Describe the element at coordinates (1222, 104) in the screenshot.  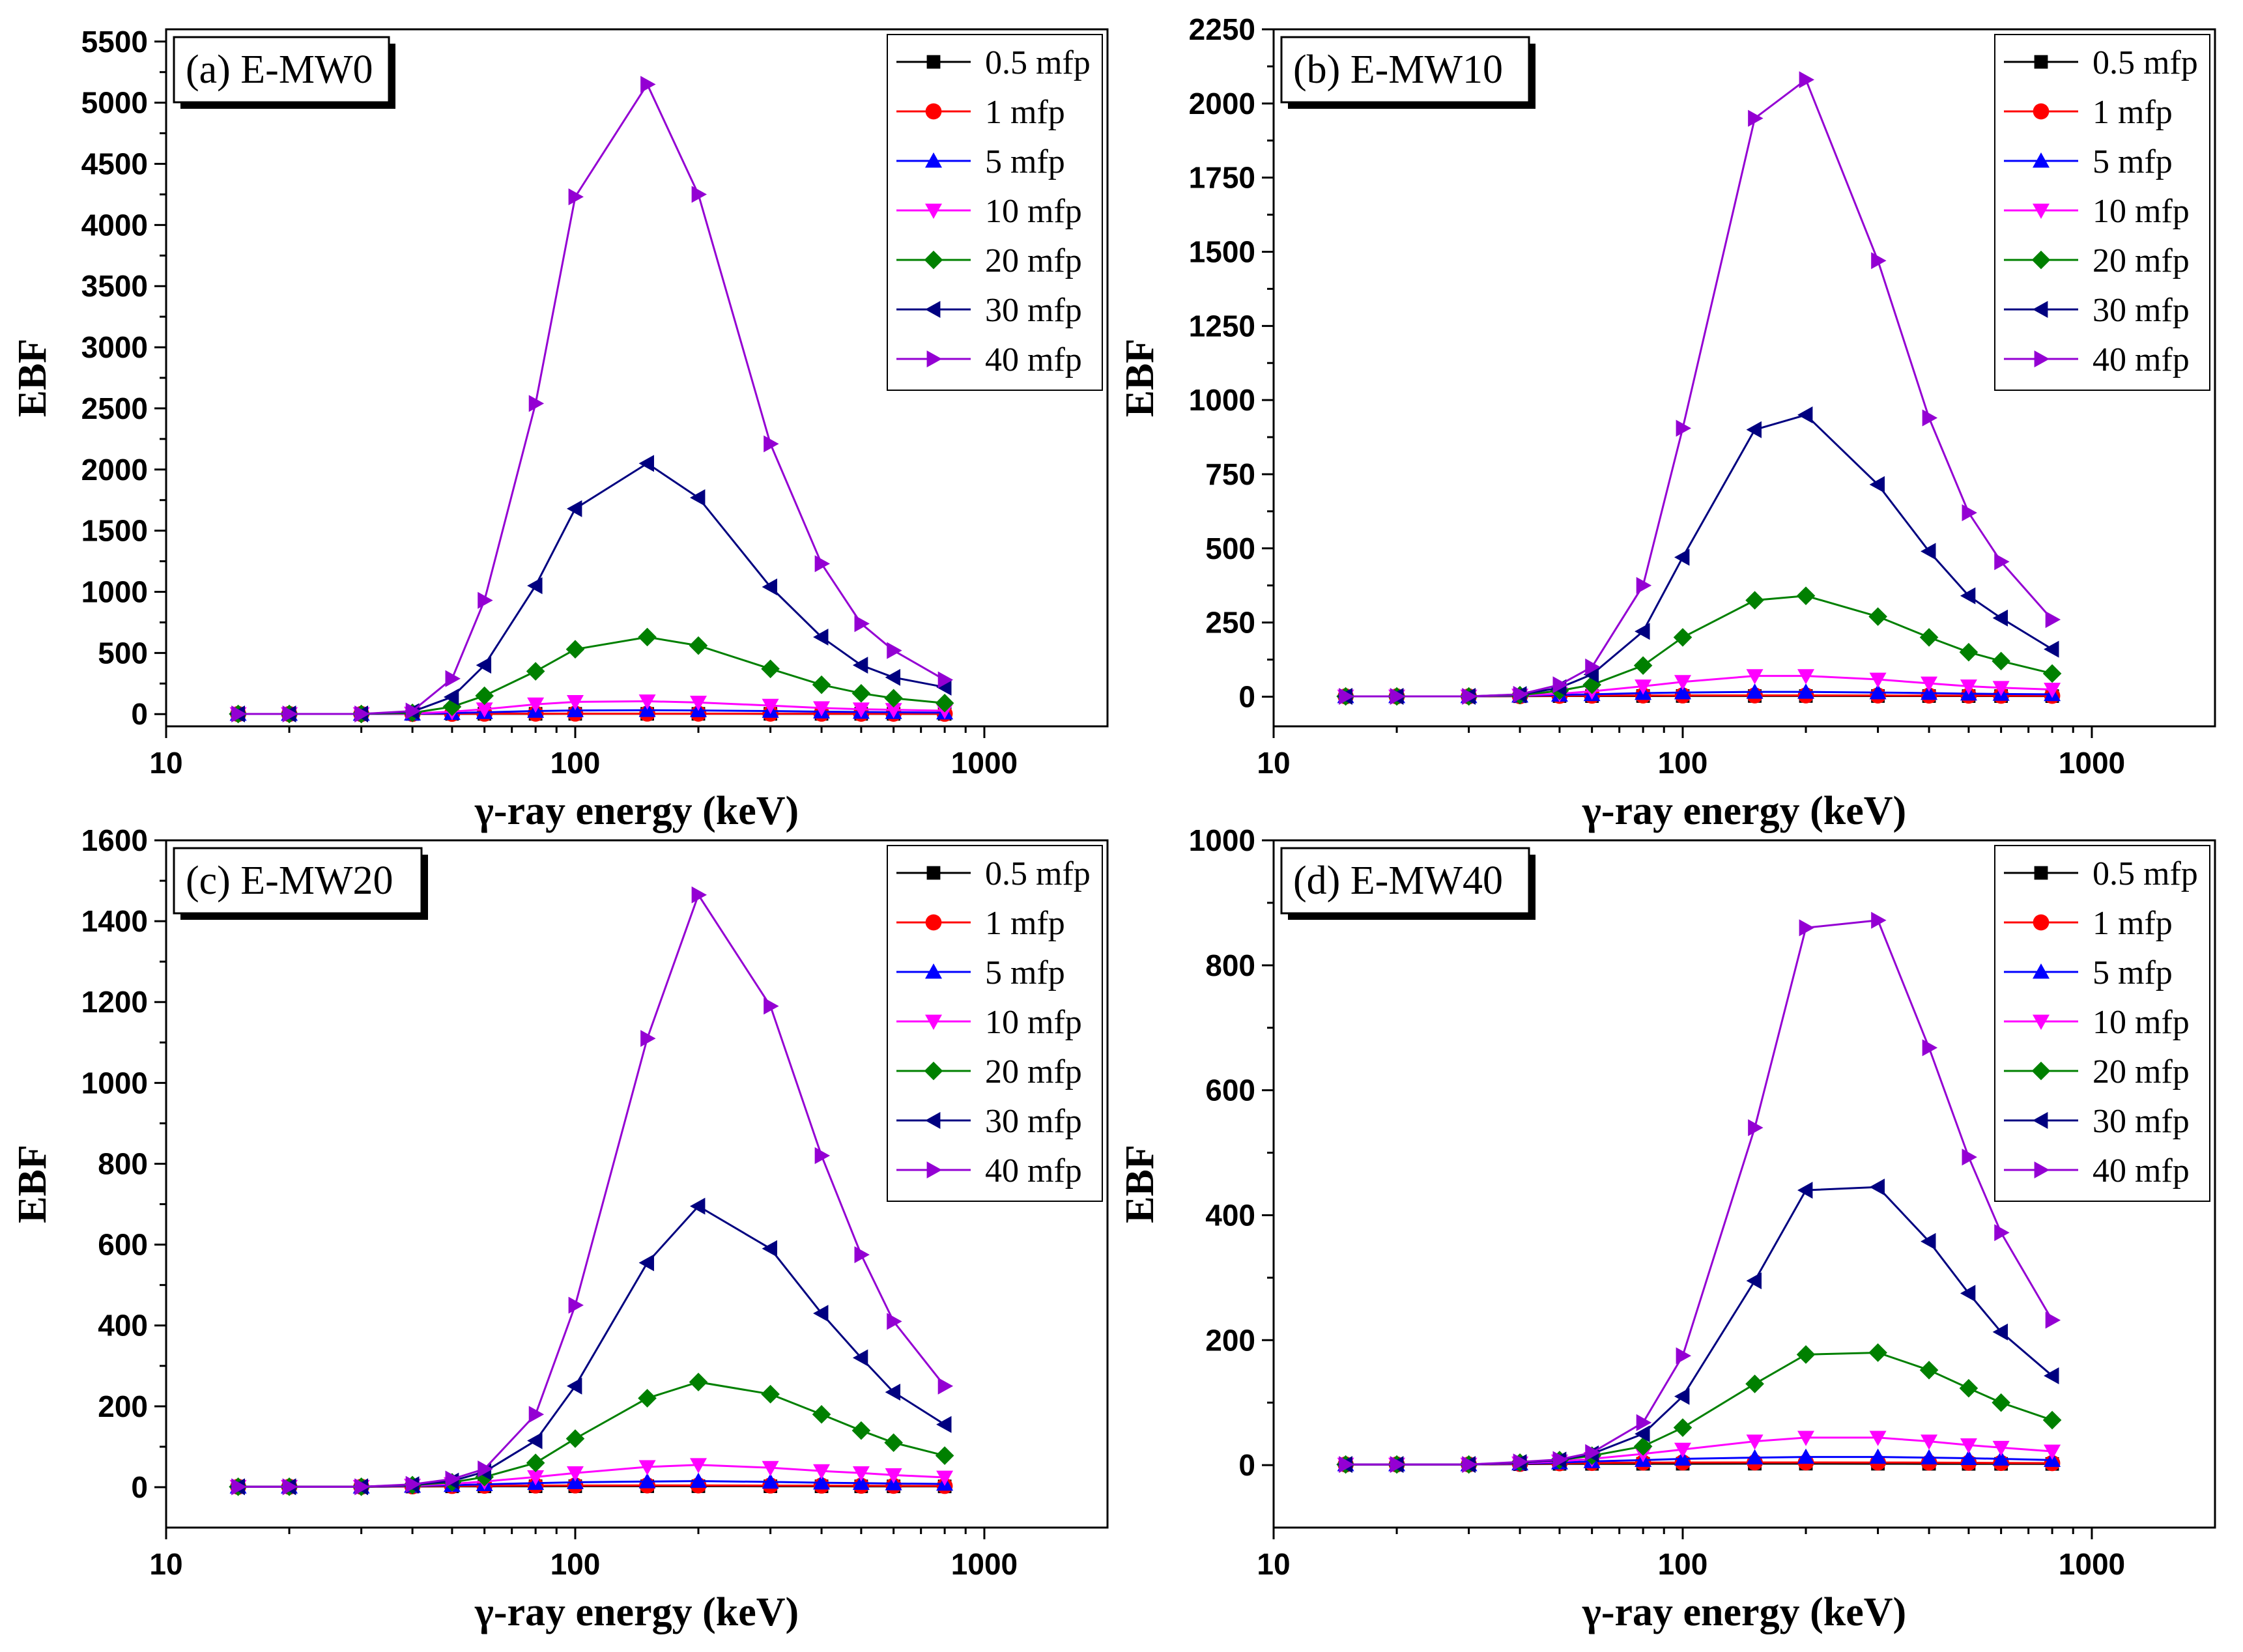
I see `y-tick-label: 2000` at that location.